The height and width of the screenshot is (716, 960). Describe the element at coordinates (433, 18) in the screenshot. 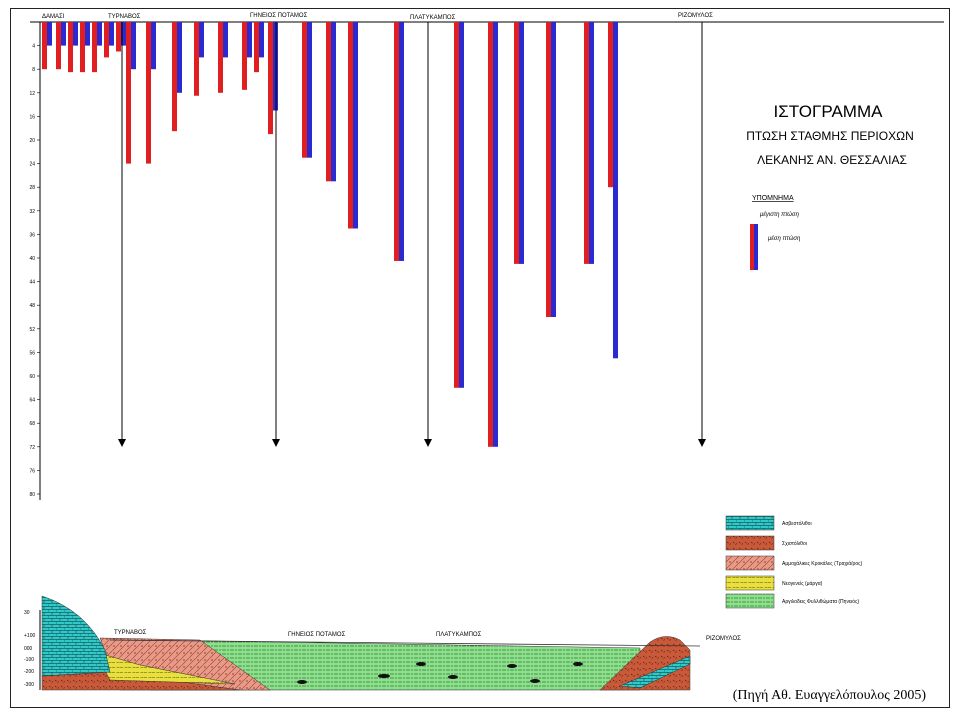

I see `location-label-platykampos: ΠΛΑΤΥΚΑΜΠΟΣ` at that location.